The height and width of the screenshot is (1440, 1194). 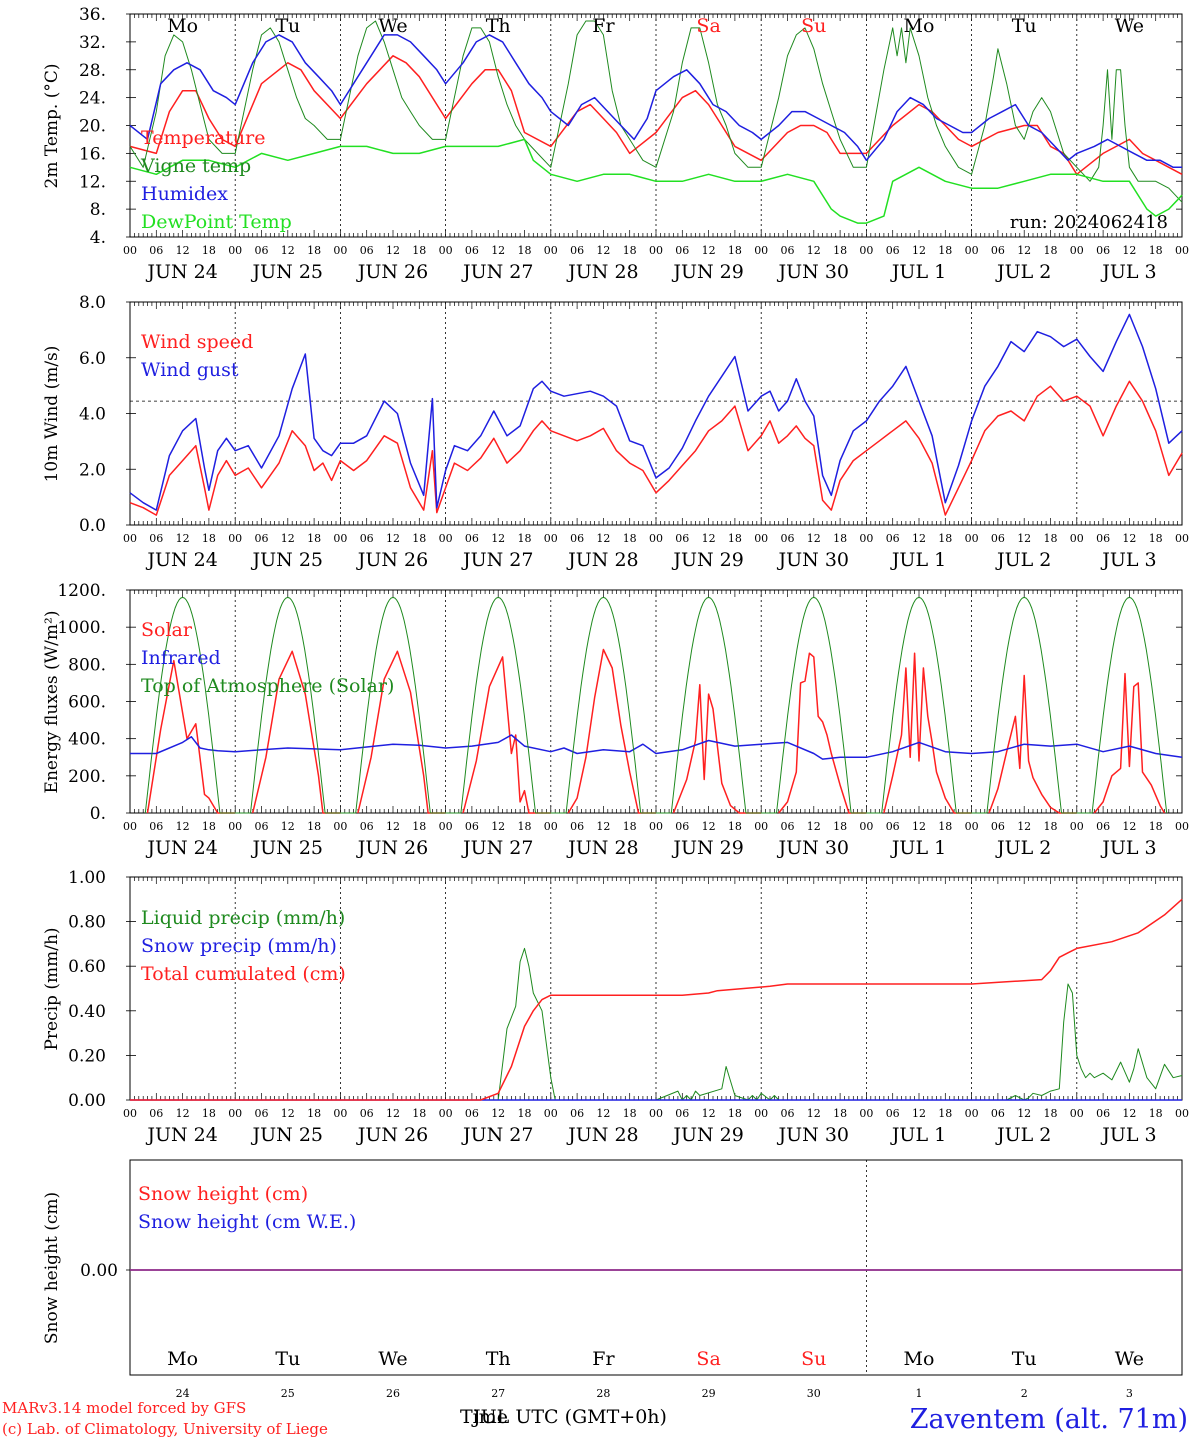 What do you see at coordinates (98, 814) in the screenshot?
I see `y-tick-label: 0.` at bounding box center [98, 814].